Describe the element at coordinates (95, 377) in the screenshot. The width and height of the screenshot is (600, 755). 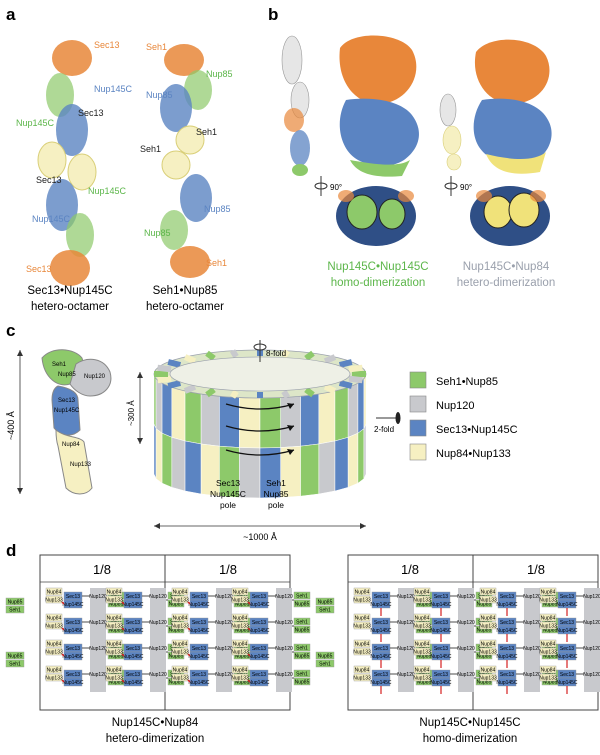
I see `c-y-nup120: Nup120` at that location.